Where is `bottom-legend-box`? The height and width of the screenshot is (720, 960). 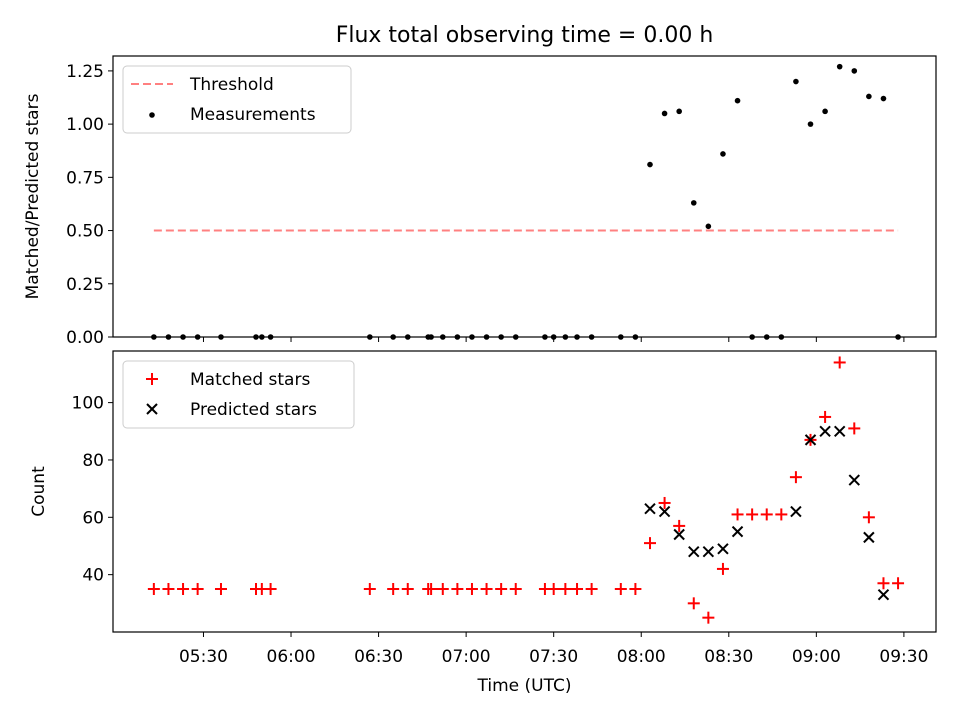 bottom-legend-box is located at coordinates (238, 394).